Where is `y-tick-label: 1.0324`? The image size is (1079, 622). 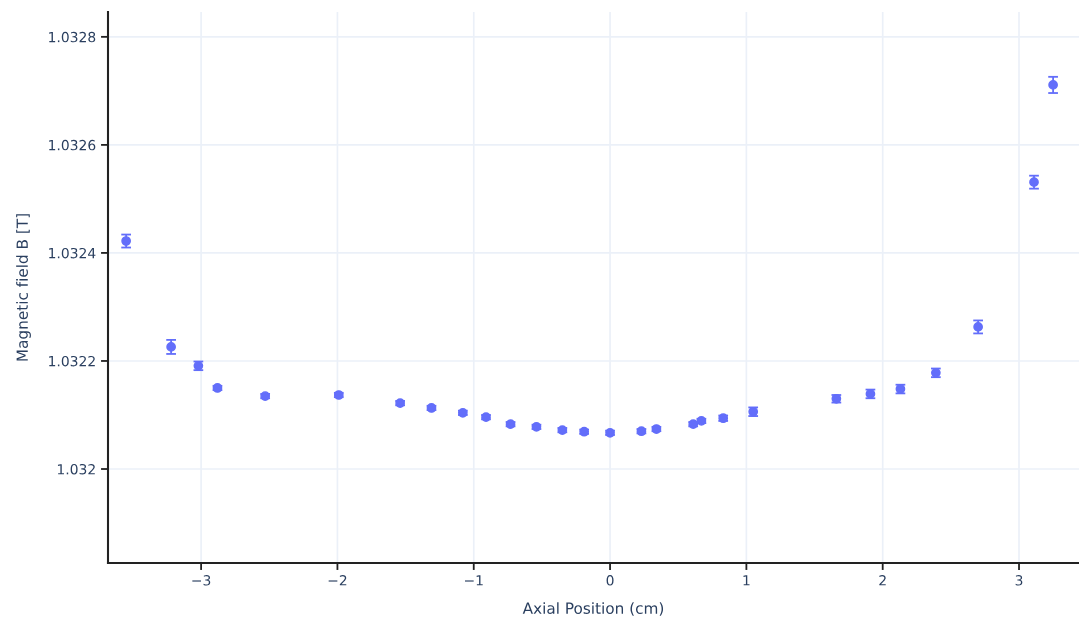 y-tick-label: 1.0324 is located at coordinates (72, 253).